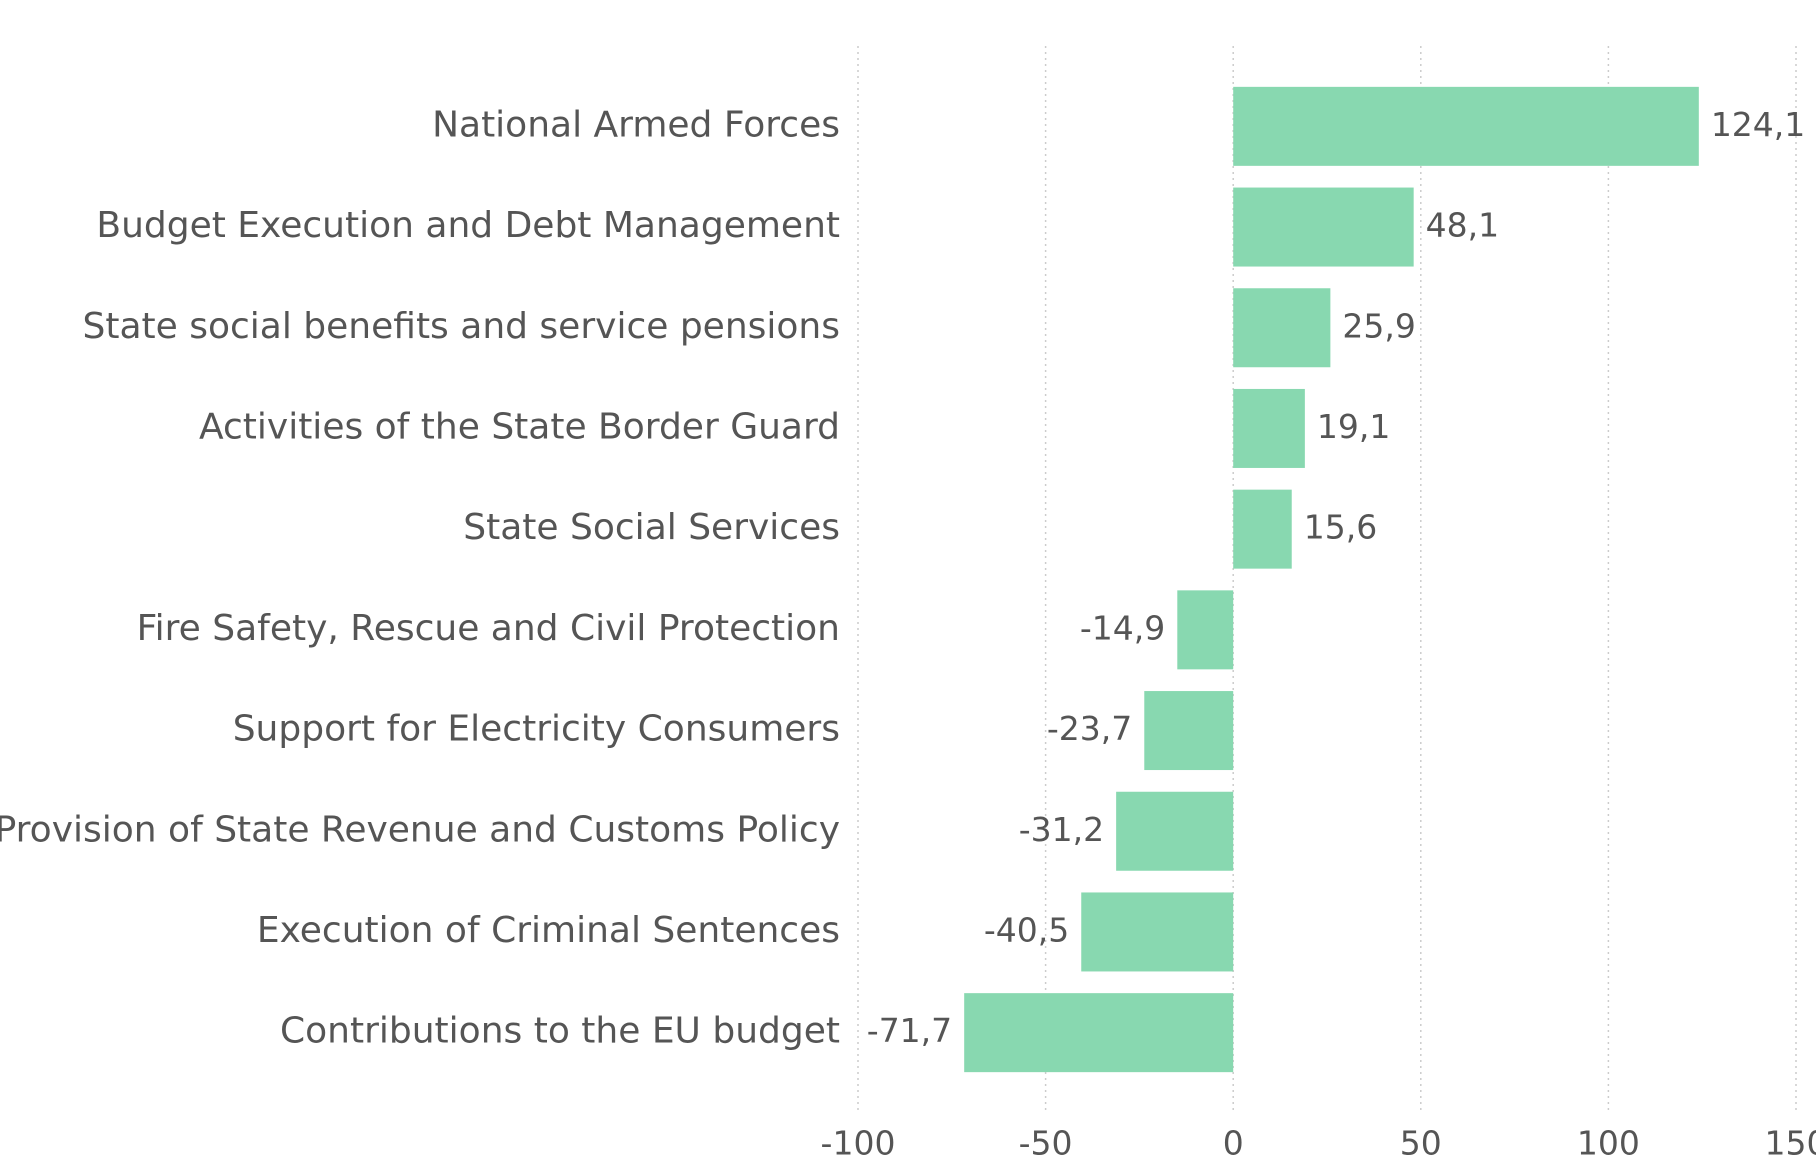 Image resolution: width=1816 pixels, height=1168 pixels. What do you see at coordinates (858, 1143) in the screenshot?
I see `x-tick-label: -100` at bounding box center [858, 1143].